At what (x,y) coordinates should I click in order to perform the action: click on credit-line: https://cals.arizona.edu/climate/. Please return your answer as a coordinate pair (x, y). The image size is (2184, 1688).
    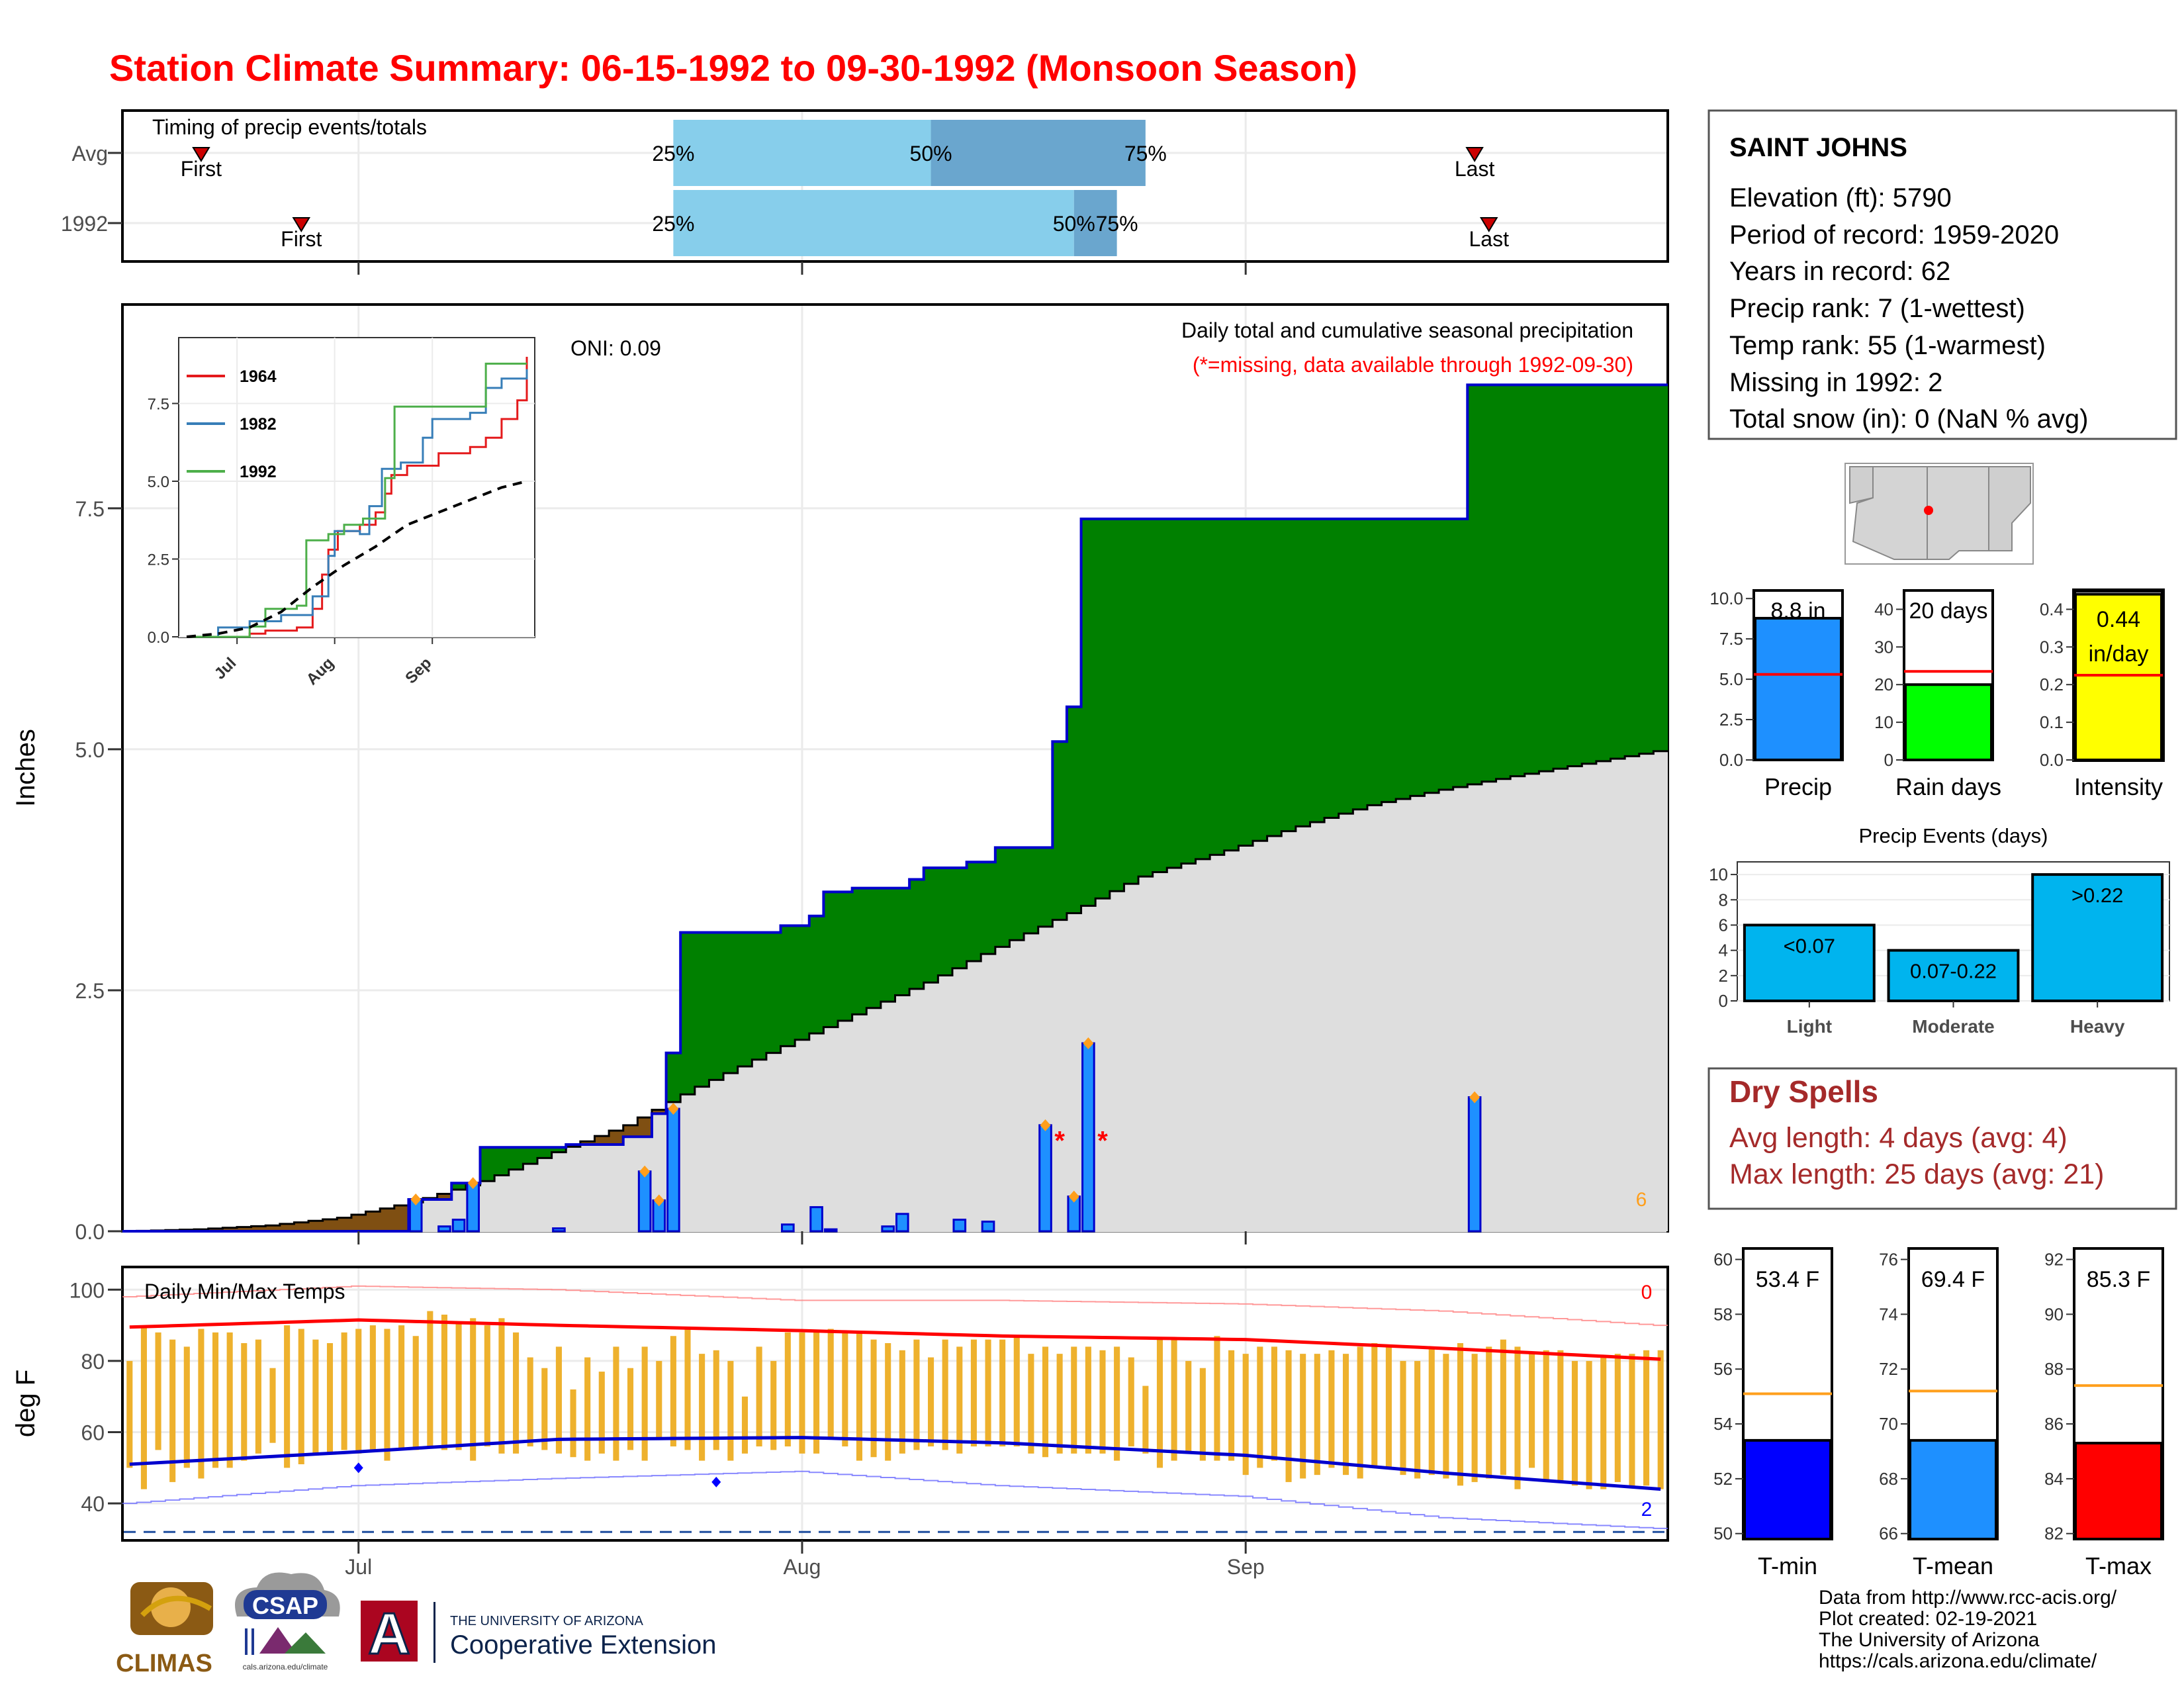
    Looking at the image, I should click on (1958, 1661).